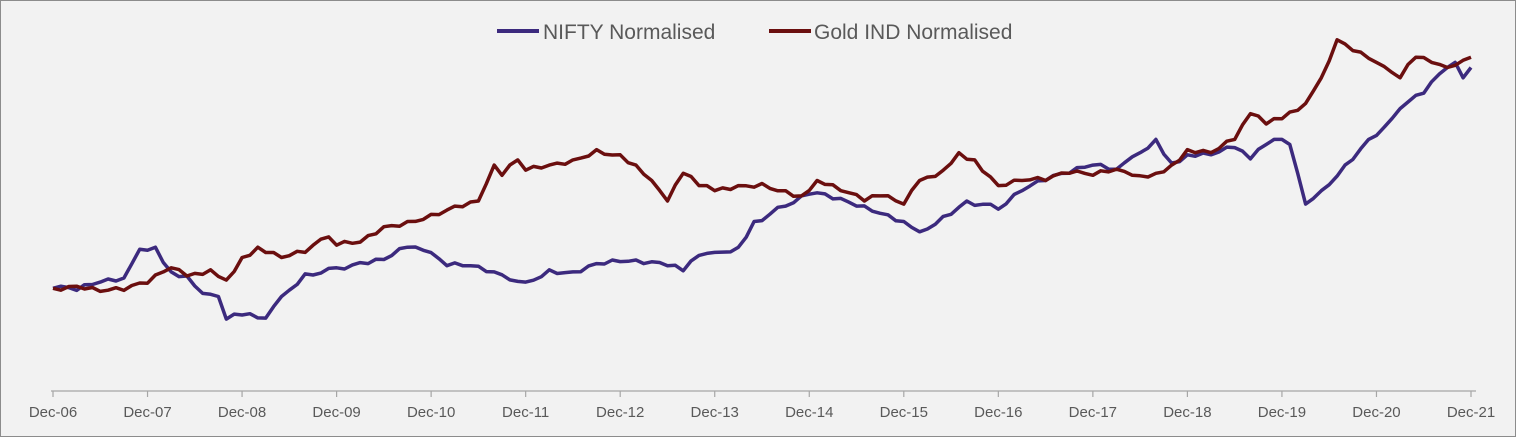  What do you see at coordinates (1376, 412) in the screenshot?
I see `x-tick-label-dec-20: Dec-20` at bounding box center [1376, 412].